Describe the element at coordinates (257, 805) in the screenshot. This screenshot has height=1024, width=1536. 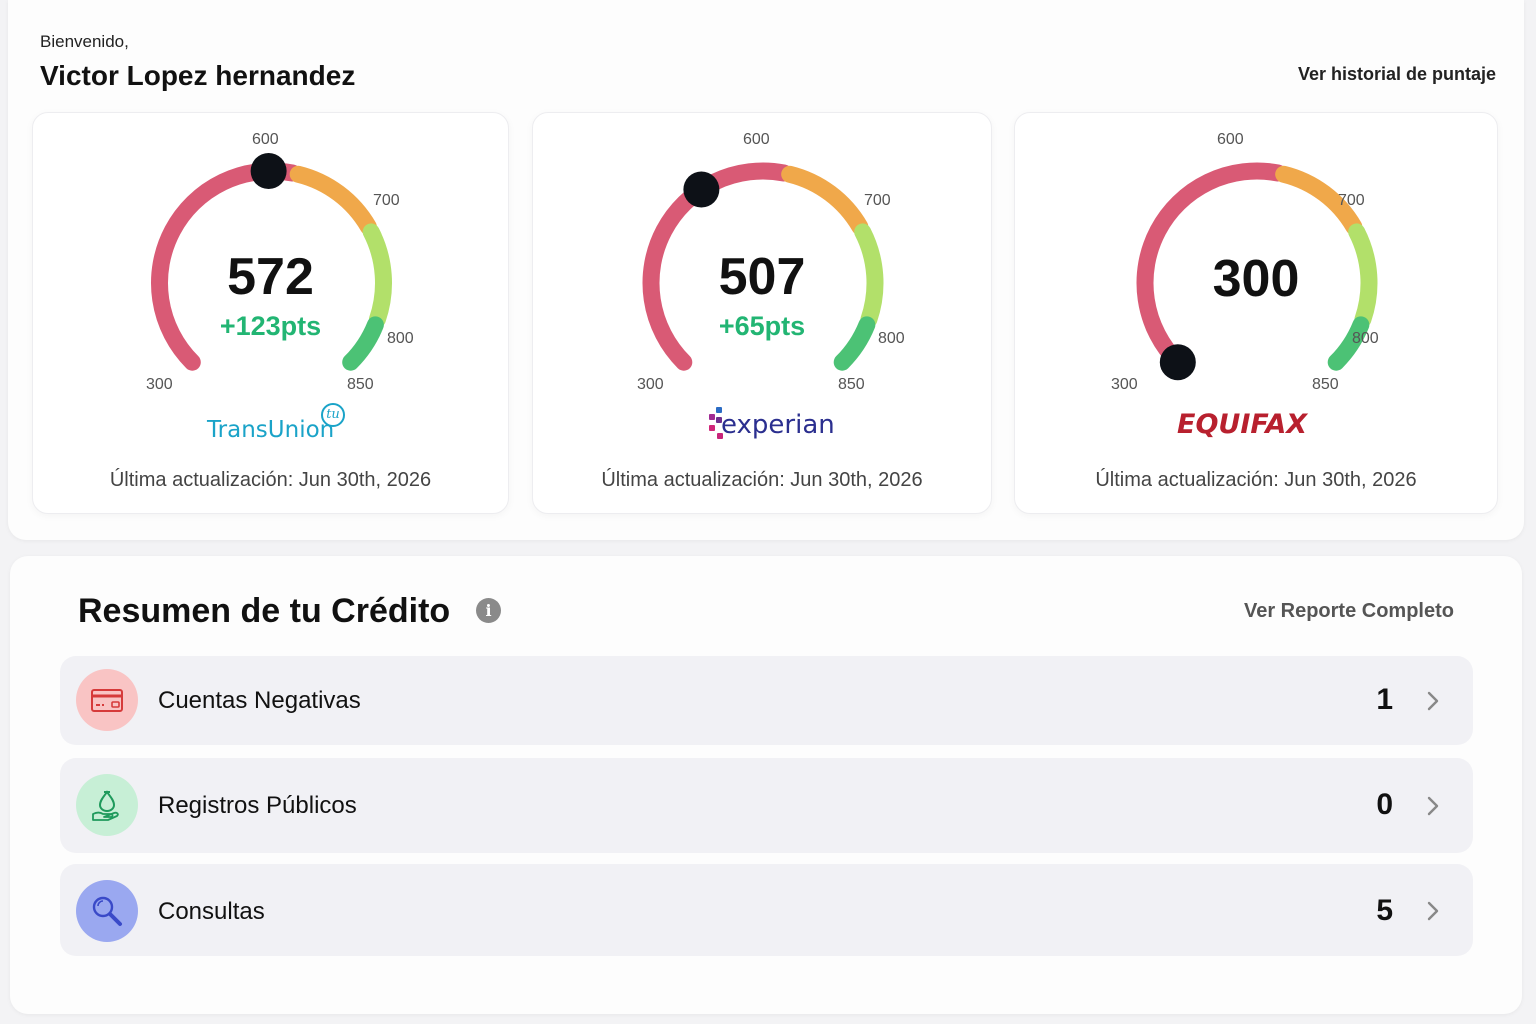
I see `row-label: Registros Públicos` at that location.